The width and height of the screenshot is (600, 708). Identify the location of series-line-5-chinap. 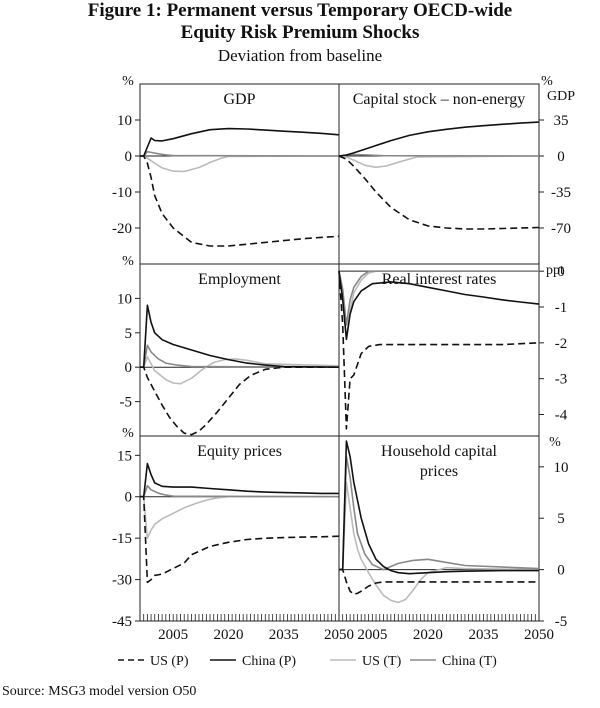
(439, 507).